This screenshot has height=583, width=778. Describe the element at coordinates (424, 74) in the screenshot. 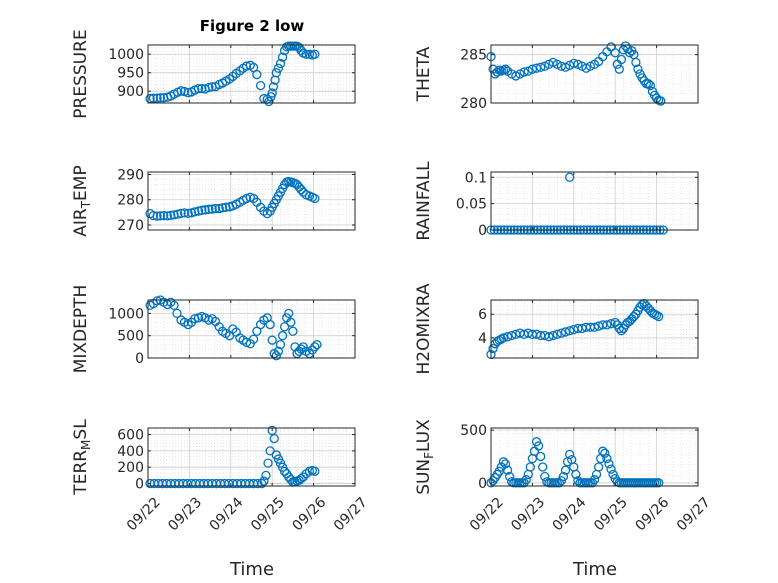

I see `y-axis-label: THETA` at that location.